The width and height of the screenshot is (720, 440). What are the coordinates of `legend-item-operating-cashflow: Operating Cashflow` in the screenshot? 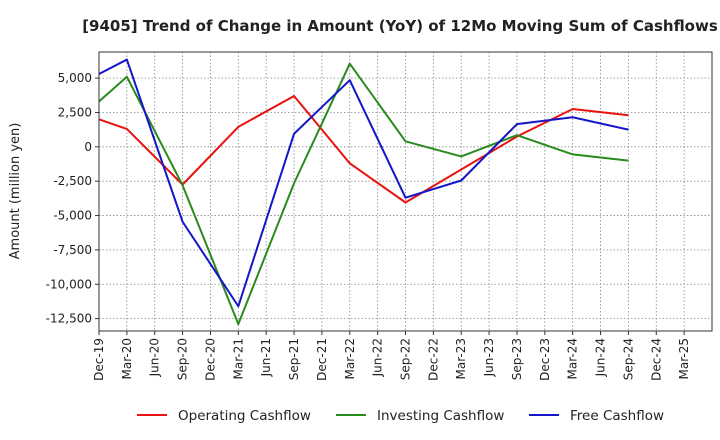 It's located at (224, 416).